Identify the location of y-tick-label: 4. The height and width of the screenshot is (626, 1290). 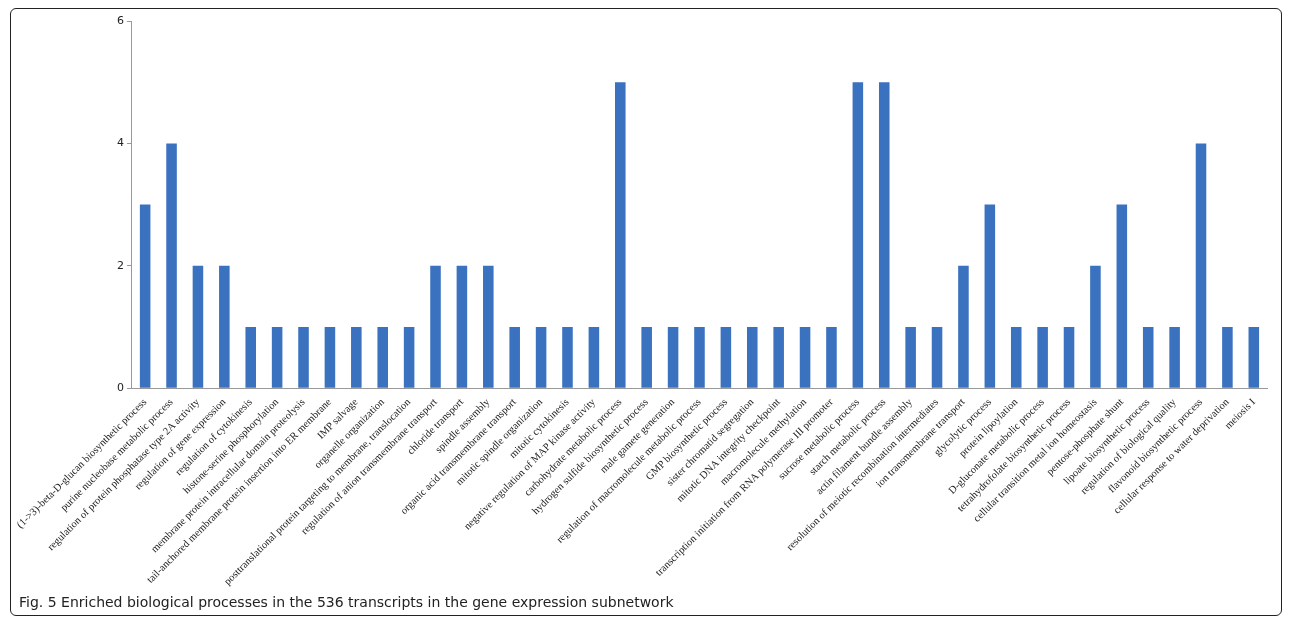
(120, 143).